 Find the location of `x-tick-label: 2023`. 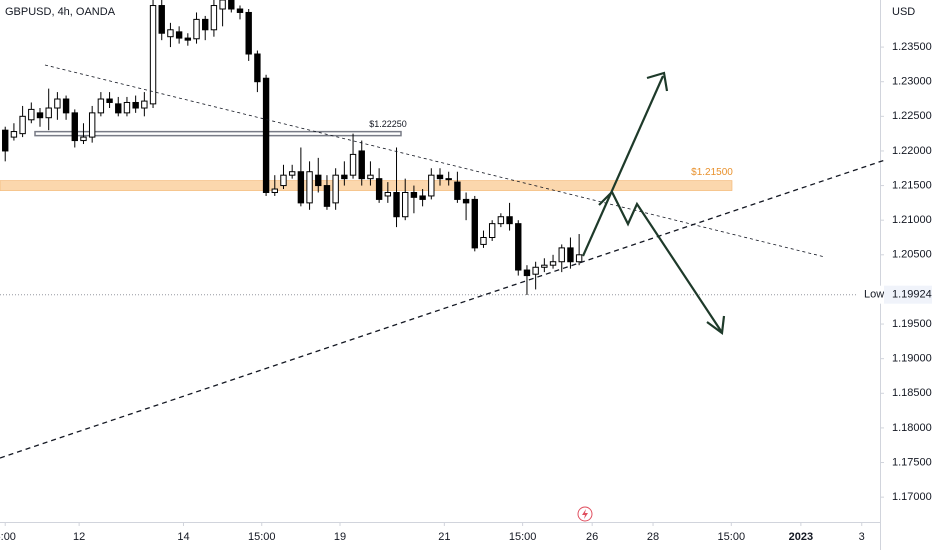

x-tick-label: 2023 is located at coordinates (801, 537).